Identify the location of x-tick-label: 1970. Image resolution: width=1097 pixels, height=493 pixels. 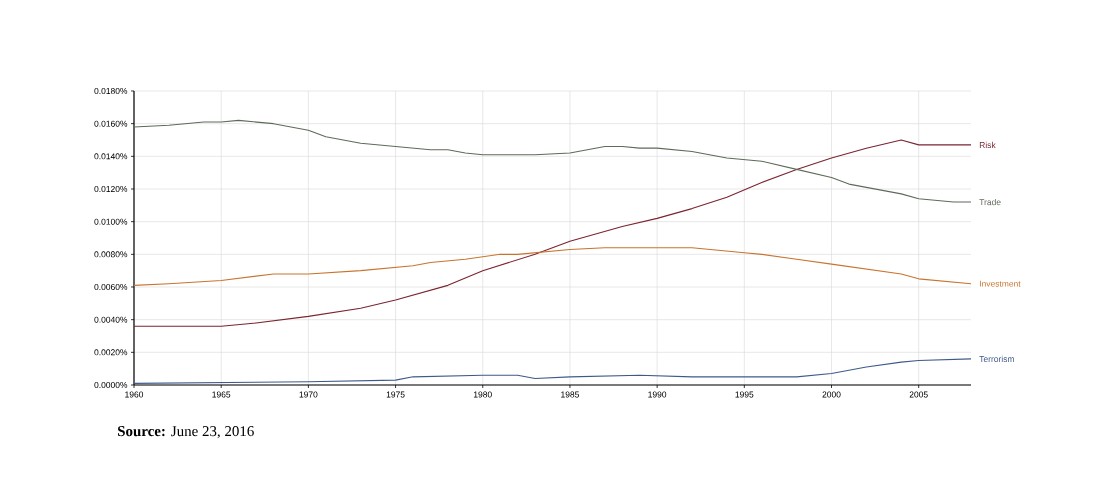
(308, 394).